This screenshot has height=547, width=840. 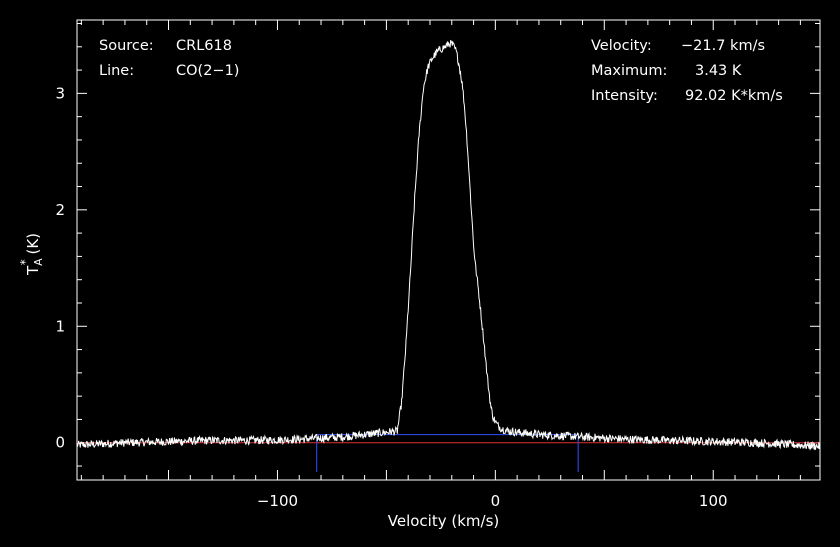 I want to click on y-axis-title-base: T, so click(x=33, y=270).